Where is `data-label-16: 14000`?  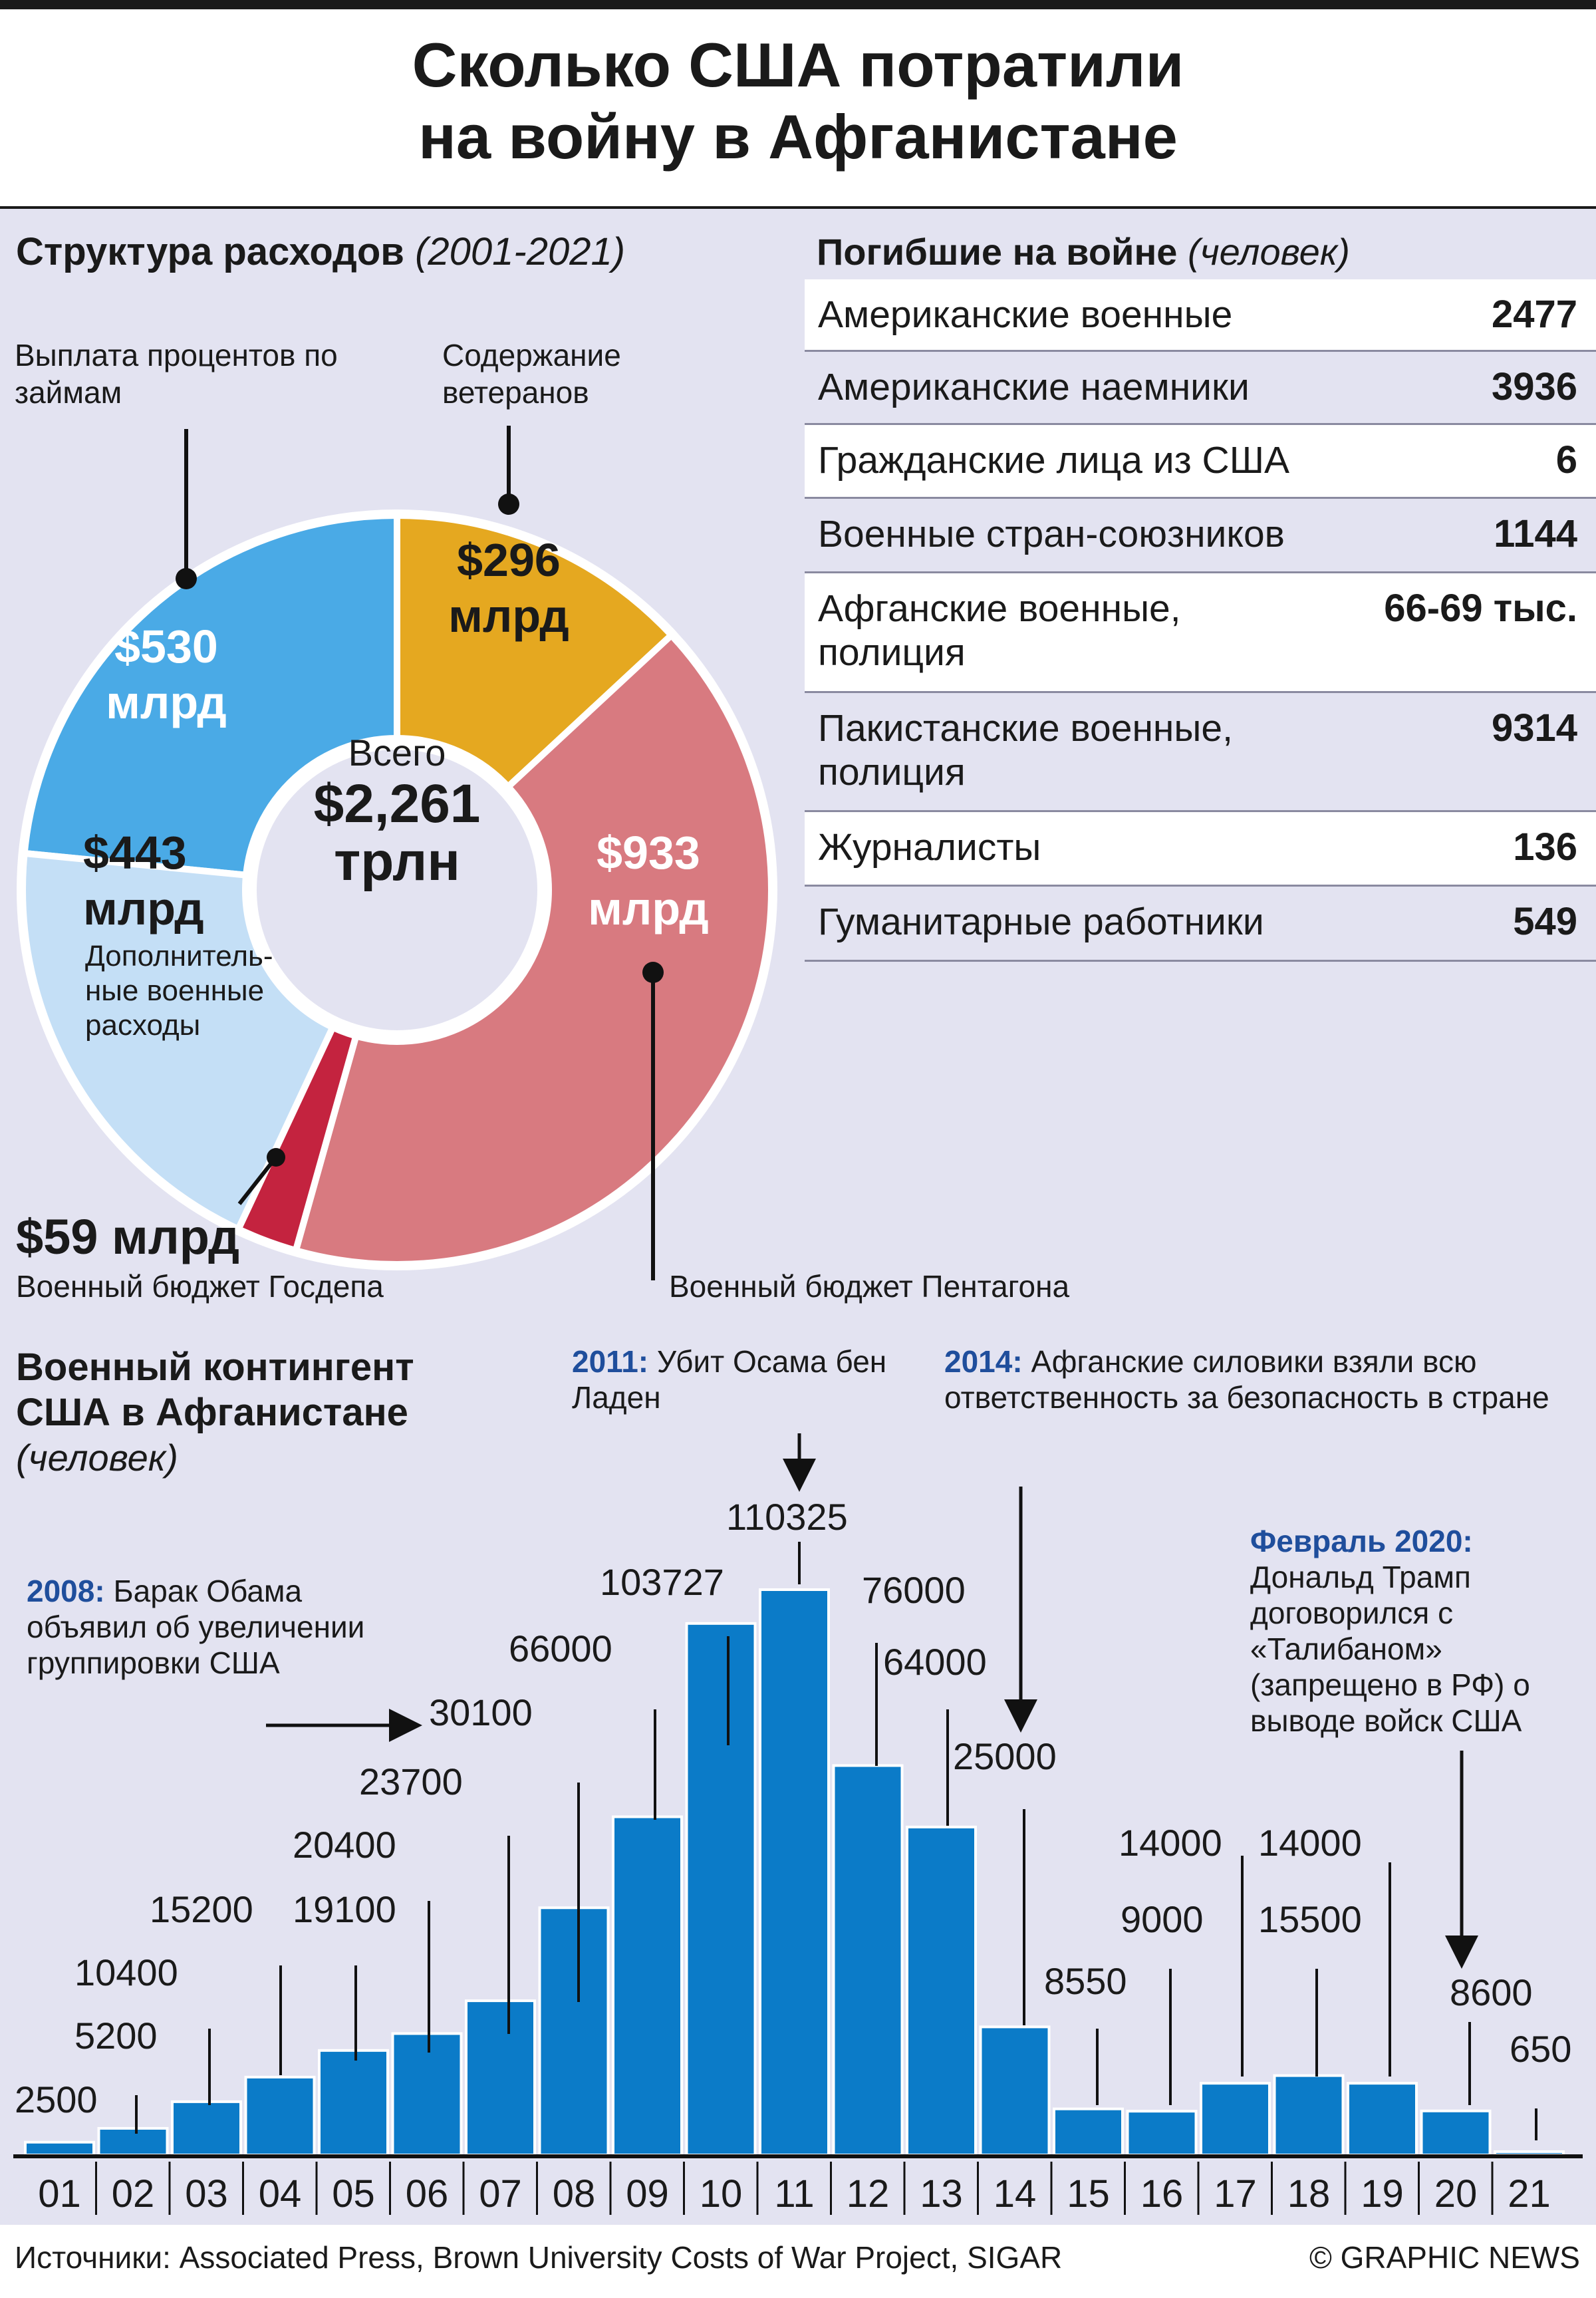 data-label-16: 14000 is located at coordinates (1170, 1843).